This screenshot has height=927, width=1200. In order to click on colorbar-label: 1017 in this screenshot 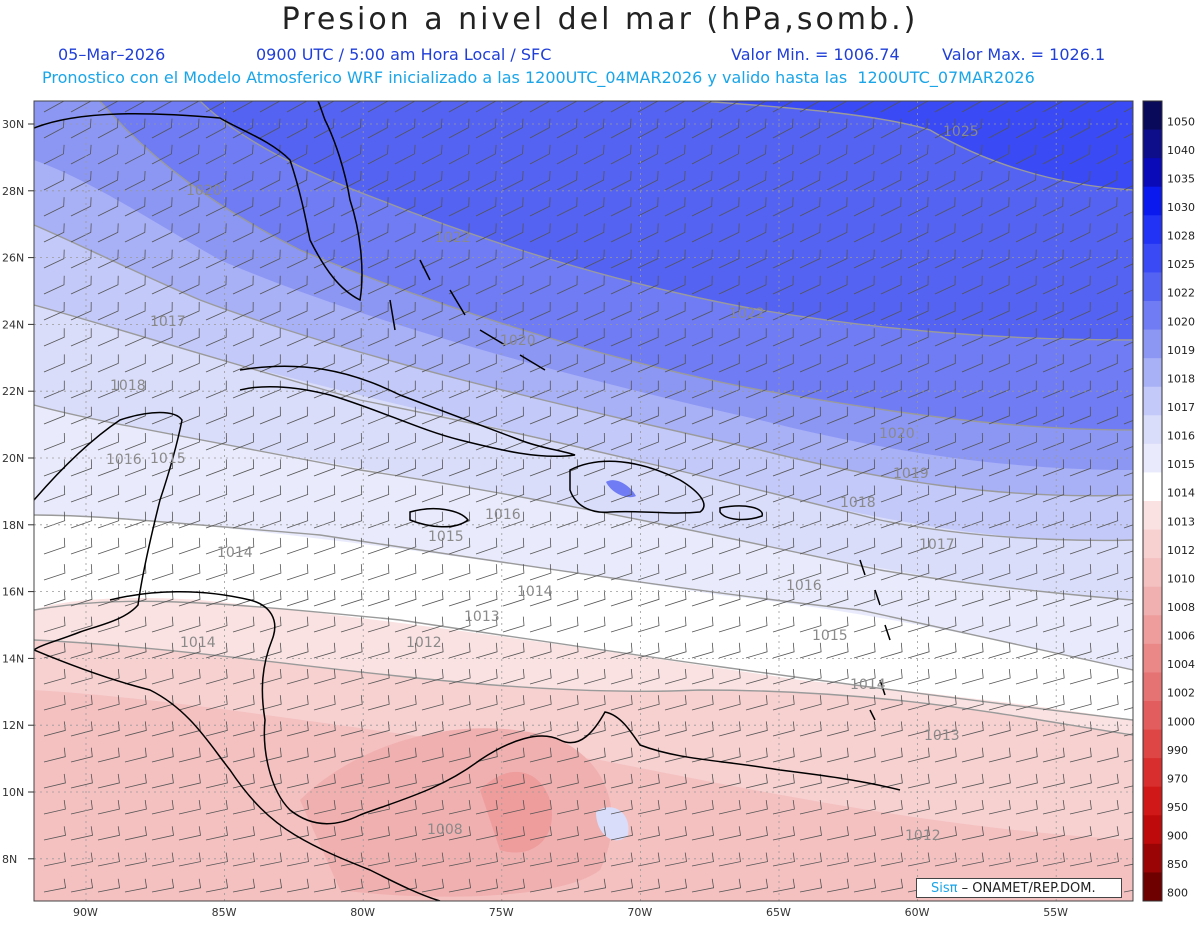, I will do `click(1181, 407)`.